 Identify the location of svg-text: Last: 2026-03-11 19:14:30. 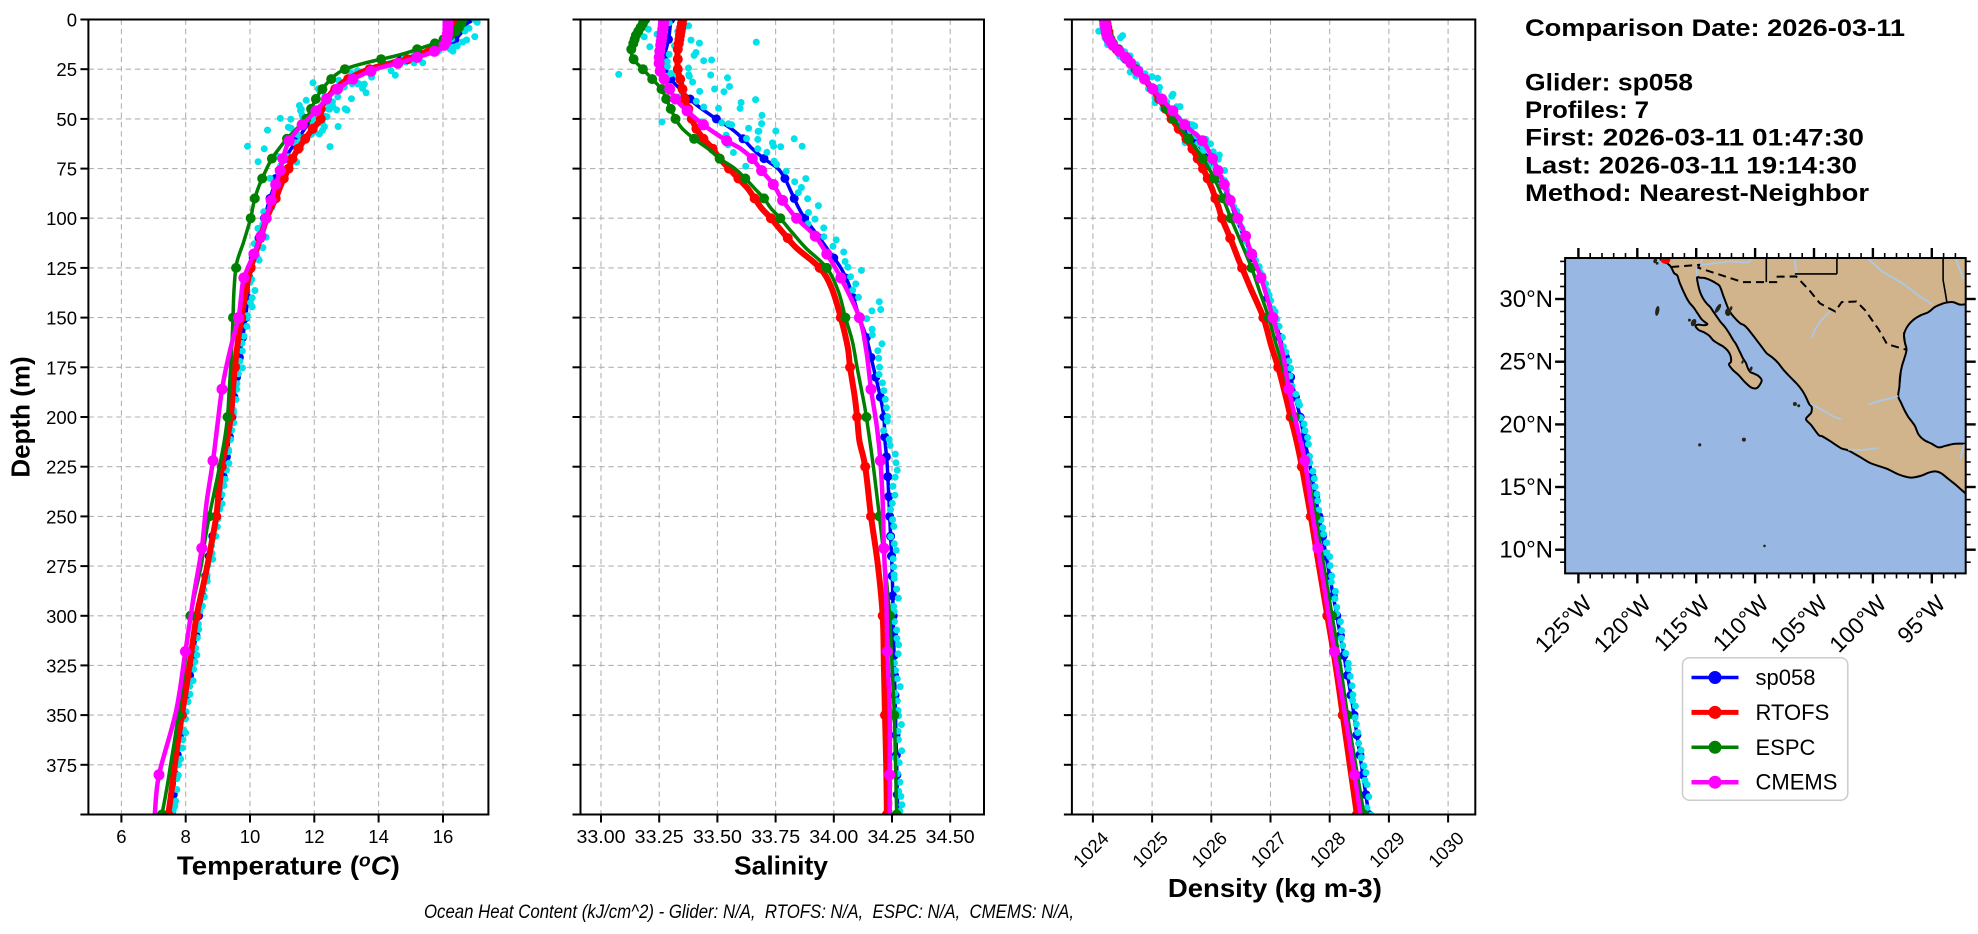
(1691, 165).